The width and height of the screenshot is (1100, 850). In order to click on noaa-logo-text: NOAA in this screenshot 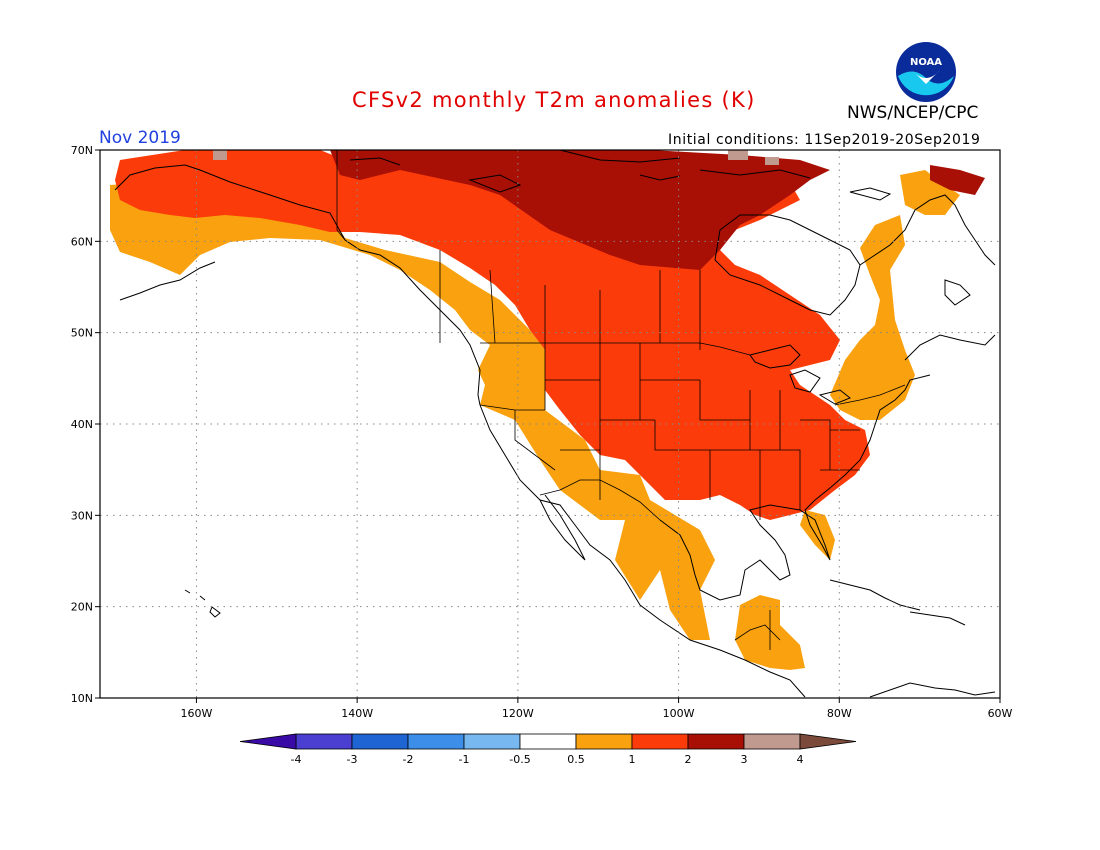, I will do `click(926, 62)`.